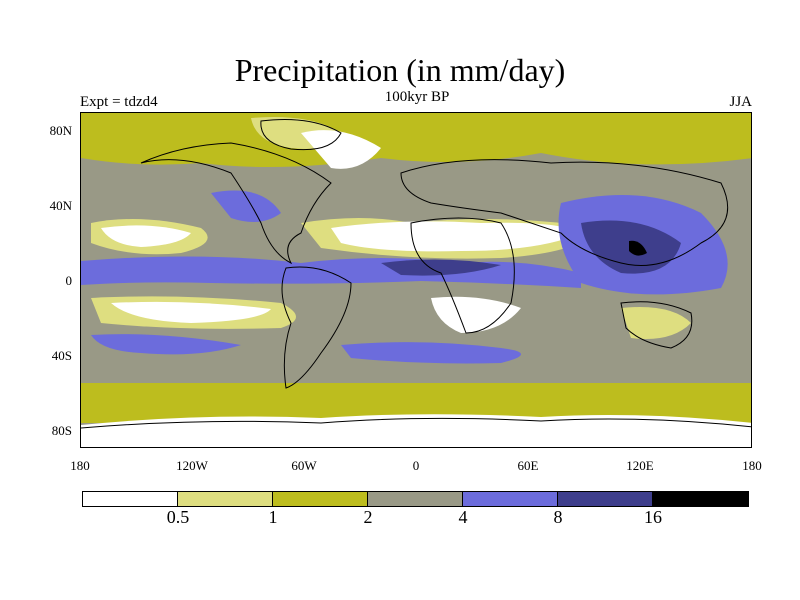 This screenshot has width=800, height=600. I want to click on arctic-field, so click(416, 140).